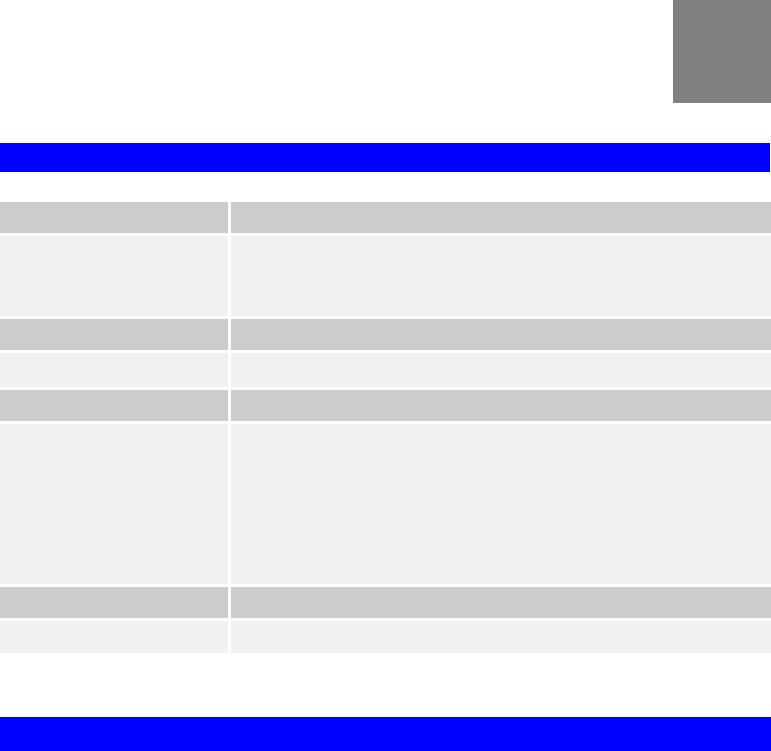 The width and height of the screenshot is (771, 751). What do you see at coordinates (722, 51) in the screenshot?
I see `placeholder-image` at bounding box center [722, 51].